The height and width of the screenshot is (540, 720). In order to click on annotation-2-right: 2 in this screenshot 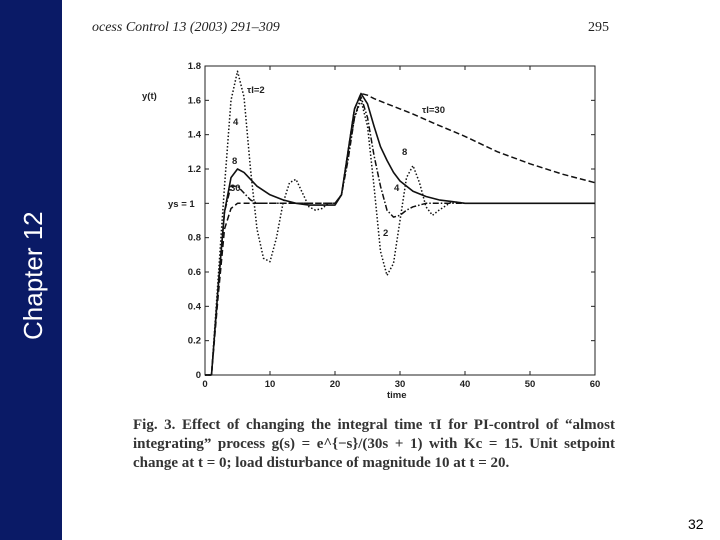, I will do `click(385, 233)`.